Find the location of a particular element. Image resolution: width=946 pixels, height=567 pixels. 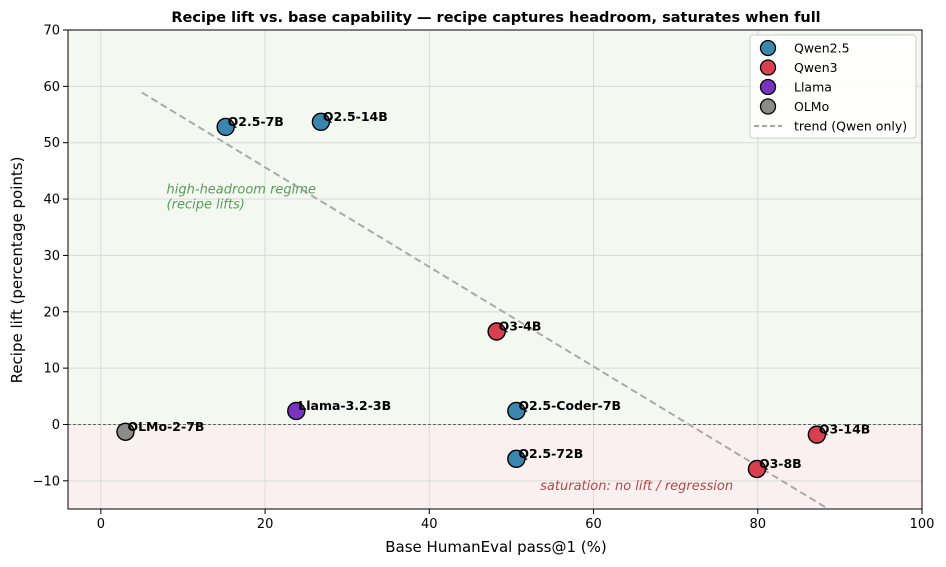

legend-label: OLMo is located at coordinates (811, 106).